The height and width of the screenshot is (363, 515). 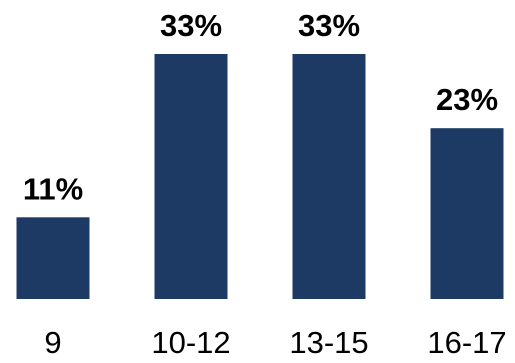 What do you see at coordinates (191, 25) in the screenshot?
I see `data-label-10-12: 33%` at bounding box center [191, 25].